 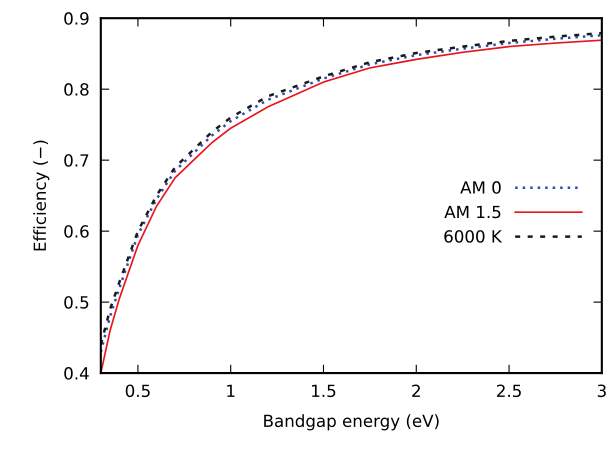 I want to click on y-tick-label: 0.8, so click(x=76, y=89).